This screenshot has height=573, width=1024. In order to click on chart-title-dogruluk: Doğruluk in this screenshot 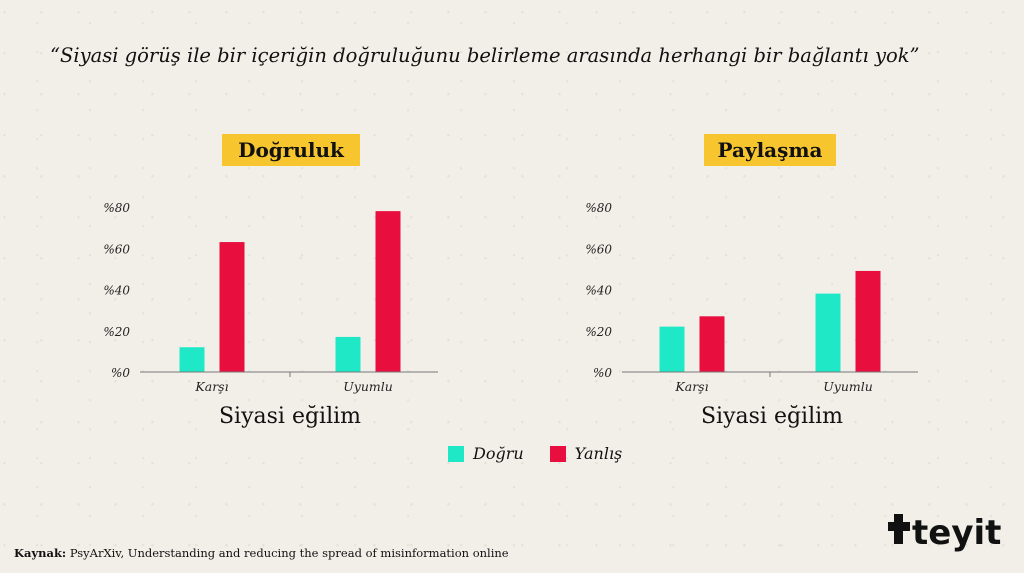, I will do `click(291, 150)`.